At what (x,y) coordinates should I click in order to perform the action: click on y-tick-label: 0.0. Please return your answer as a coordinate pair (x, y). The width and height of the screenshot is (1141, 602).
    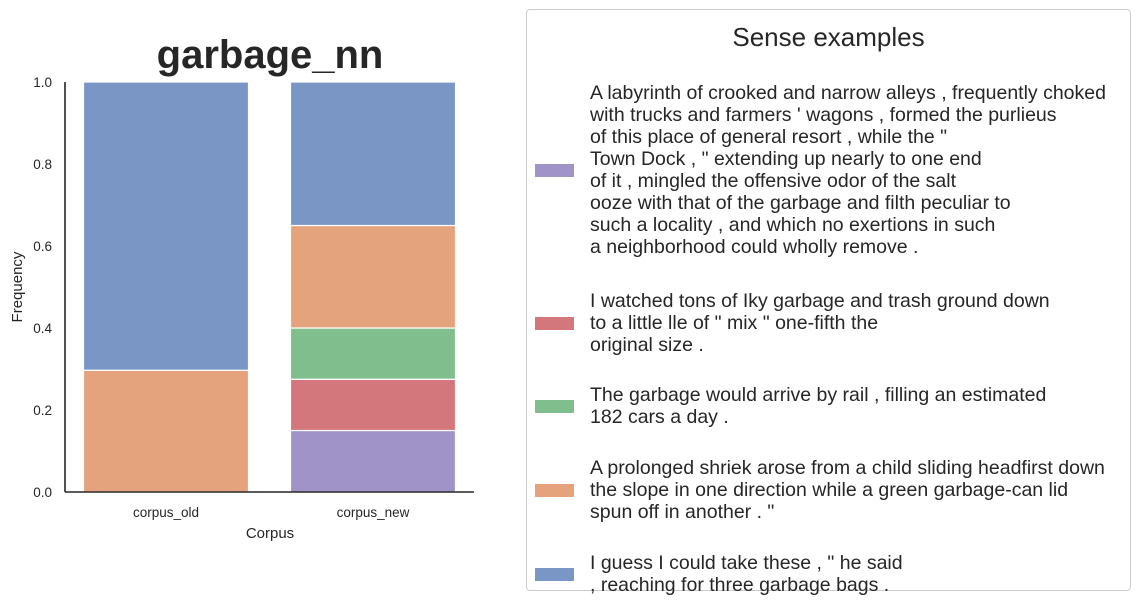
    Looking at the image, I should click on (42, 492).